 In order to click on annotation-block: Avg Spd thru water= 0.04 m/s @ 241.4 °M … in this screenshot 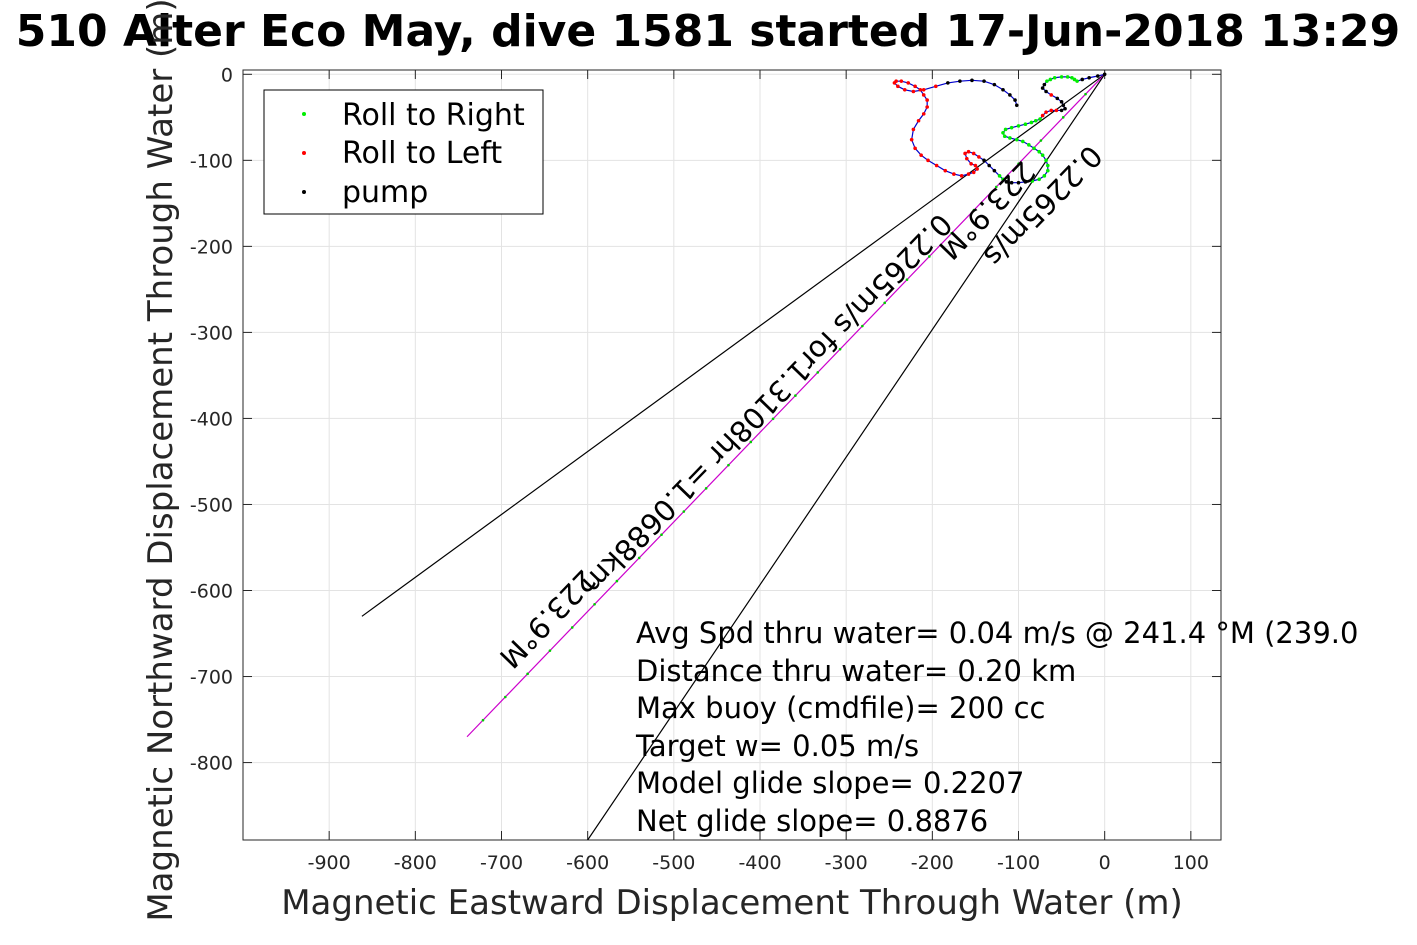, I will do `click(996, 727)`.